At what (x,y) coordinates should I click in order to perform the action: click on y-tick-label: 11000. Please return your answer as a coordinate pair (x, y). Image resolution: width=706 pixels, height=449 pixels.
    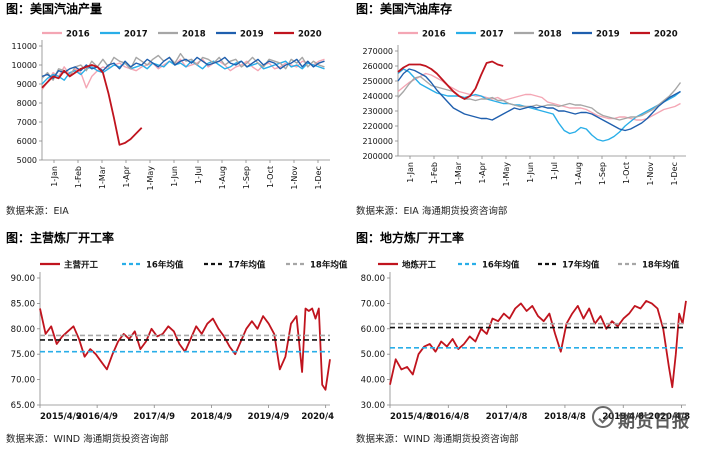
    Looking at the image, I should click on (24, 46).